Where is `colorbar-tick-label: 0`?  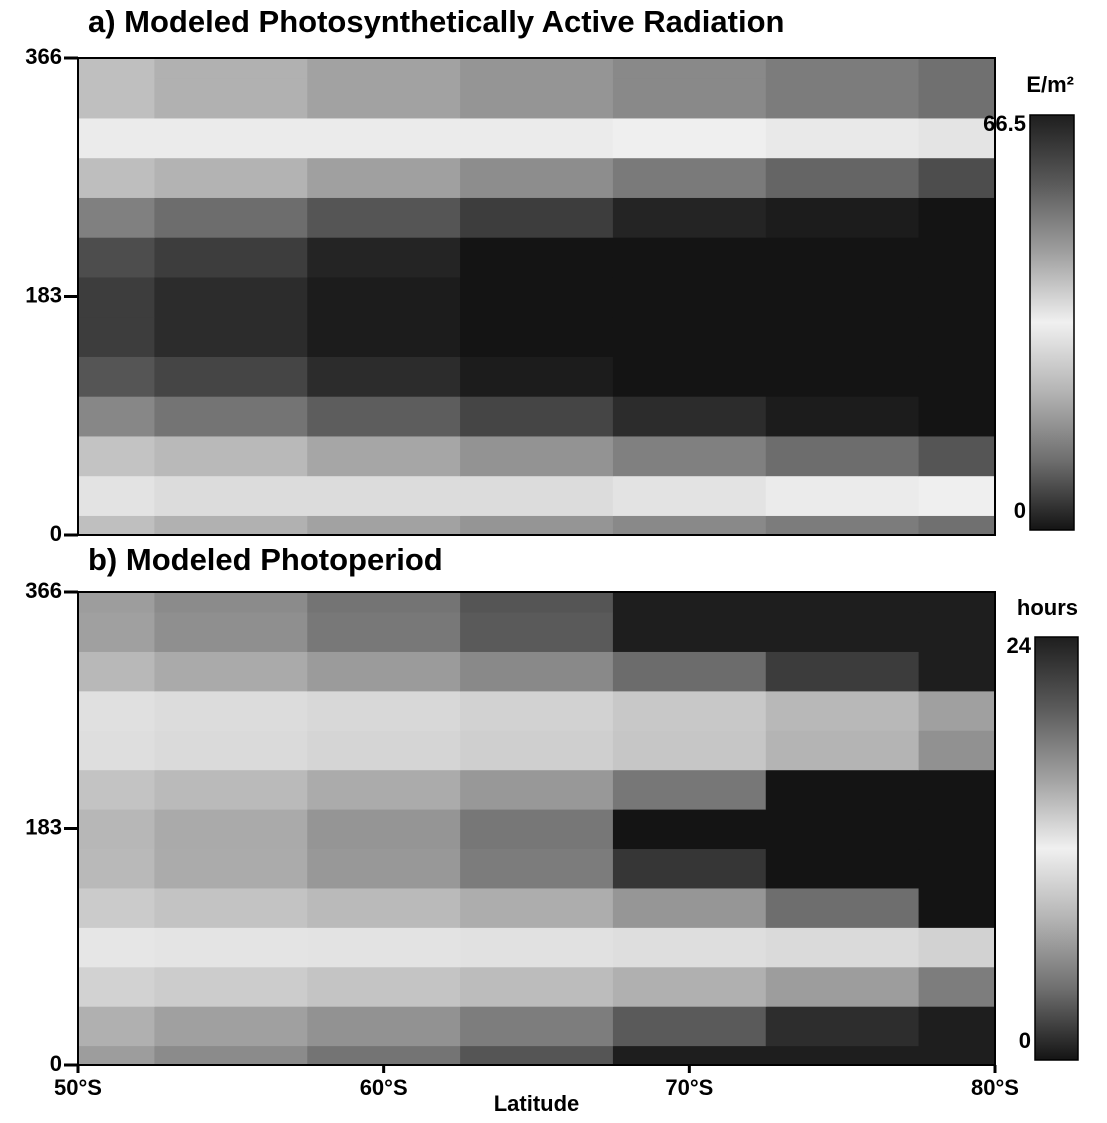 colorbar-tick-label: 0 is located at coordinates (1020, 510).